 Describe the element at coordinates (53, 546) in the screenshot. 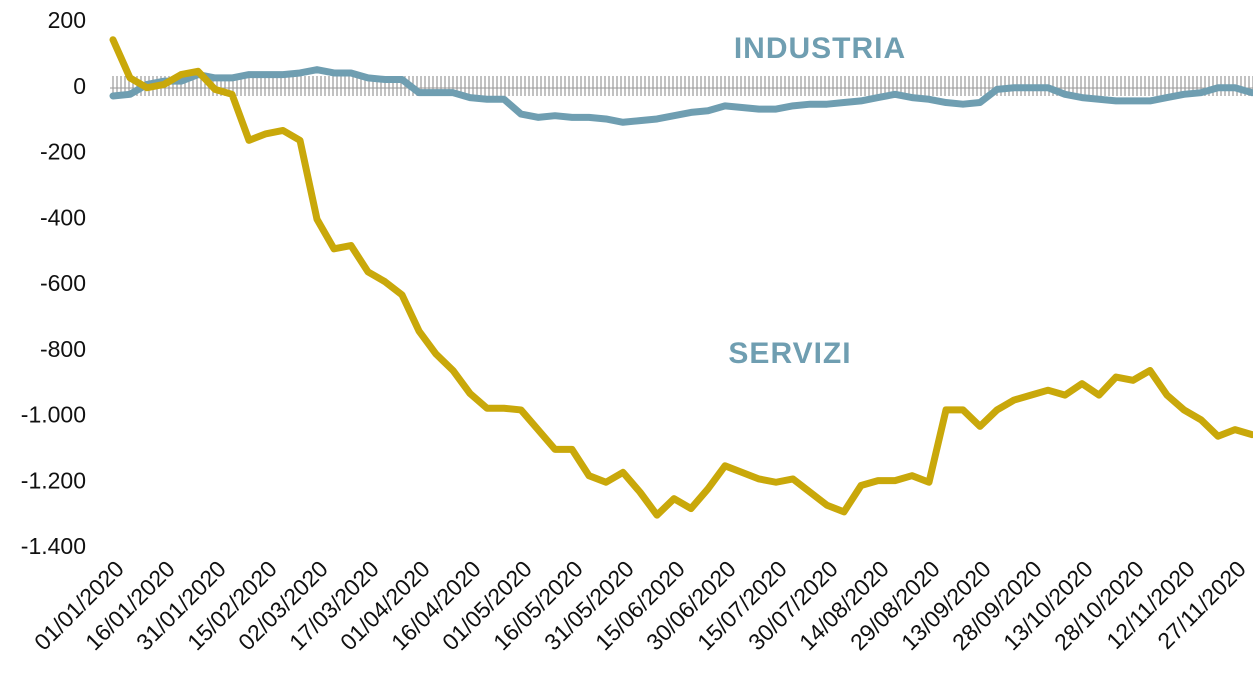

I see `y-tick-label: -1.400` at that location.